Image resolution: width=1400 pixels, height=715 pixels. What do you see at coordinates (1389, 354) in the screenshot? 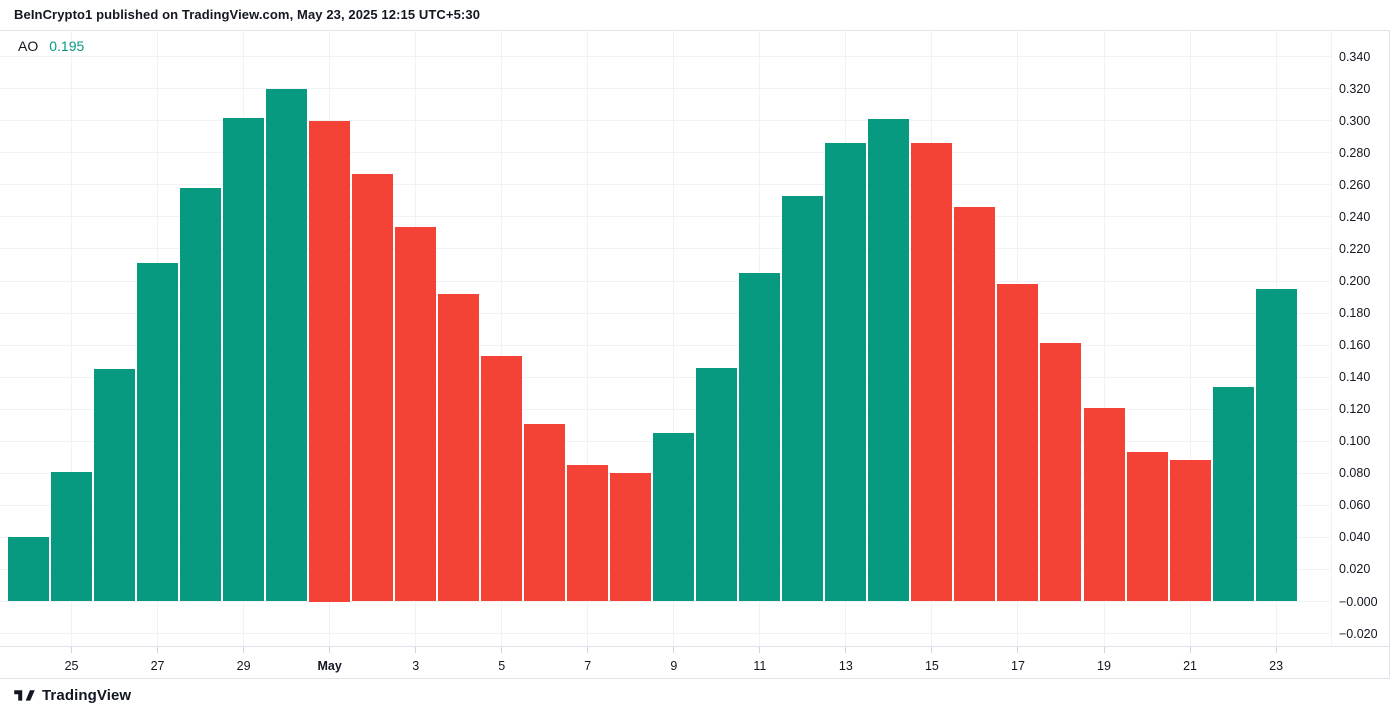
I see `chart-right-border` at bounding box center [1389, 354].